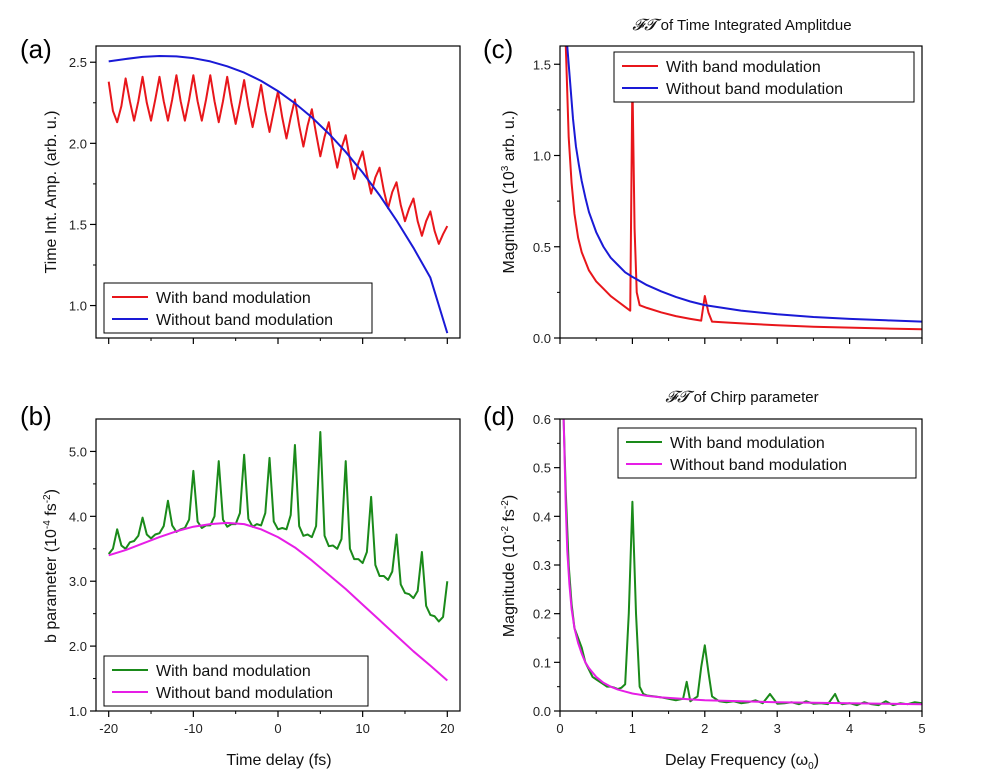 The height and width of the screenshot is (780, 997). I want to click on panel-c-series-with-band-modulation, so click(743, 188).